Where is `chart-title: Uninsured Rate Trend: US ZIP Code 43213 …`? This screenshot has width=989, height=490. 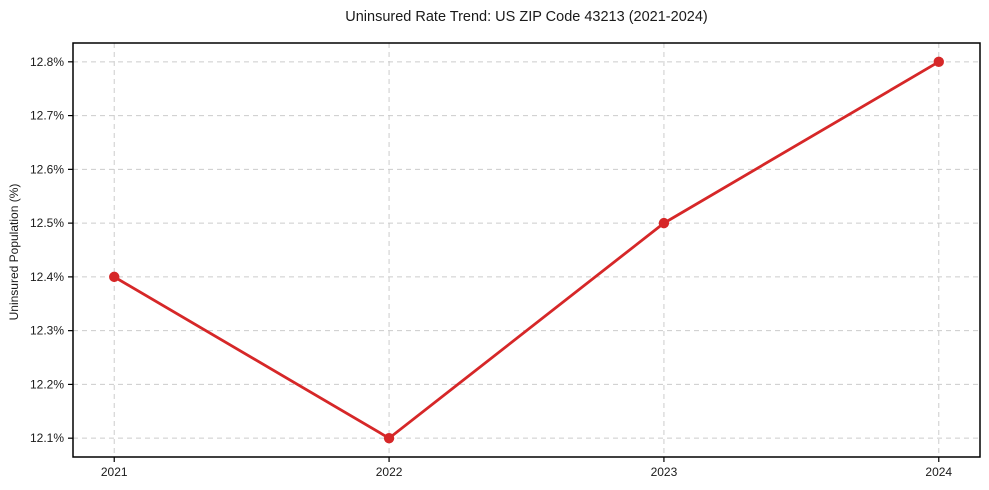
chart-title: Uninsured Rate Trend: US ZIP Code 43213 … is located at coordinates (526, 17).